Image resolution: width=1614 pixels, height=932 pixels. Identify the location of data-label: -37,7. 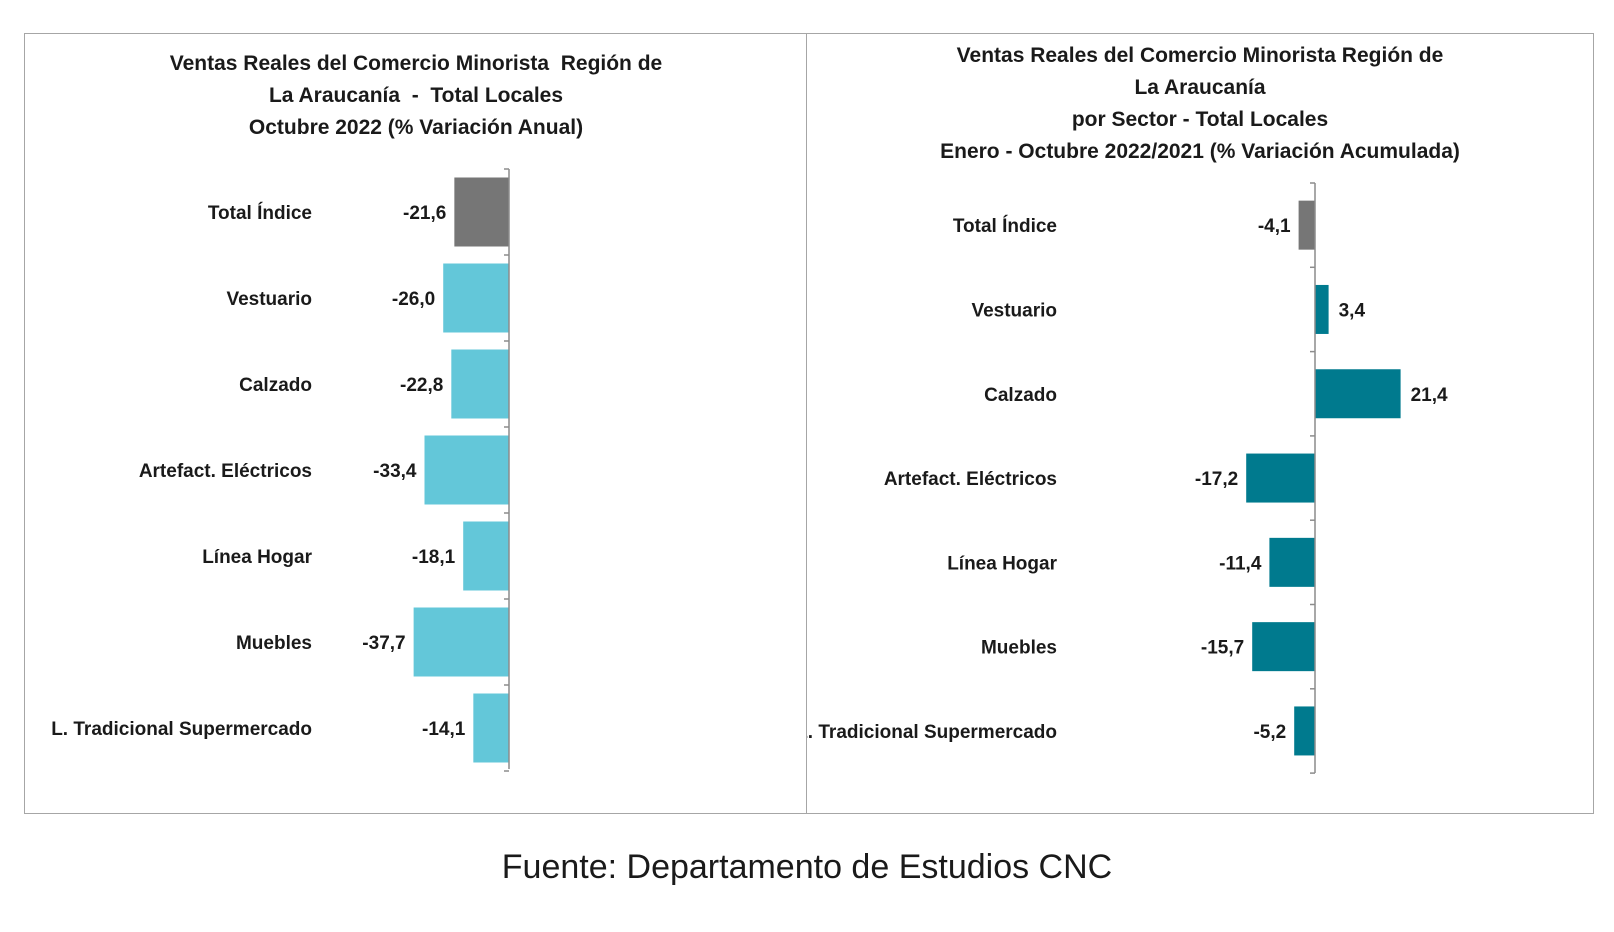
(383, 643).